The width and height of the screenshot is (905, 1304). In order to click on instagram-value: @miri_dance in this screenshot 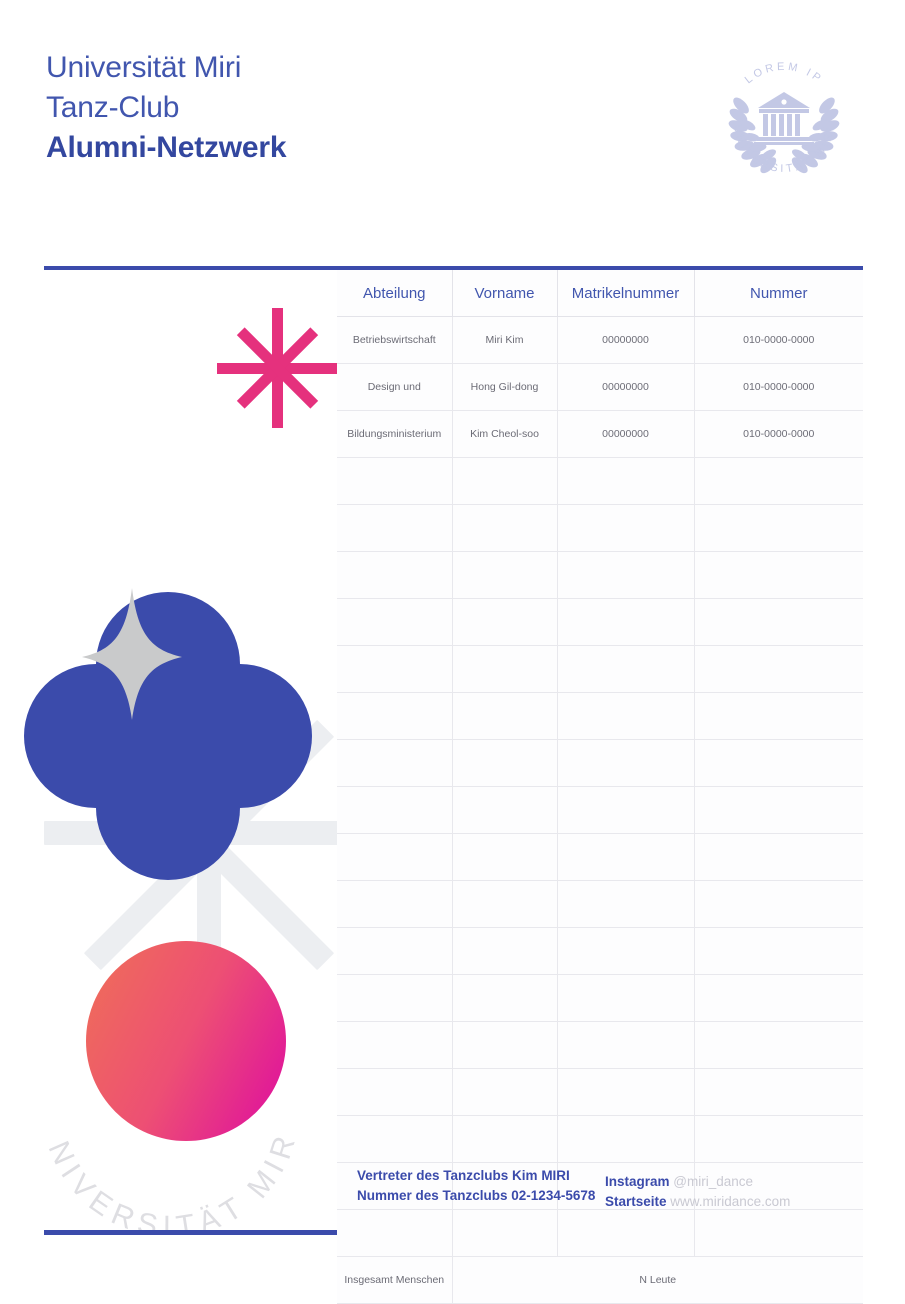, I will do `click(713, 1181)`.